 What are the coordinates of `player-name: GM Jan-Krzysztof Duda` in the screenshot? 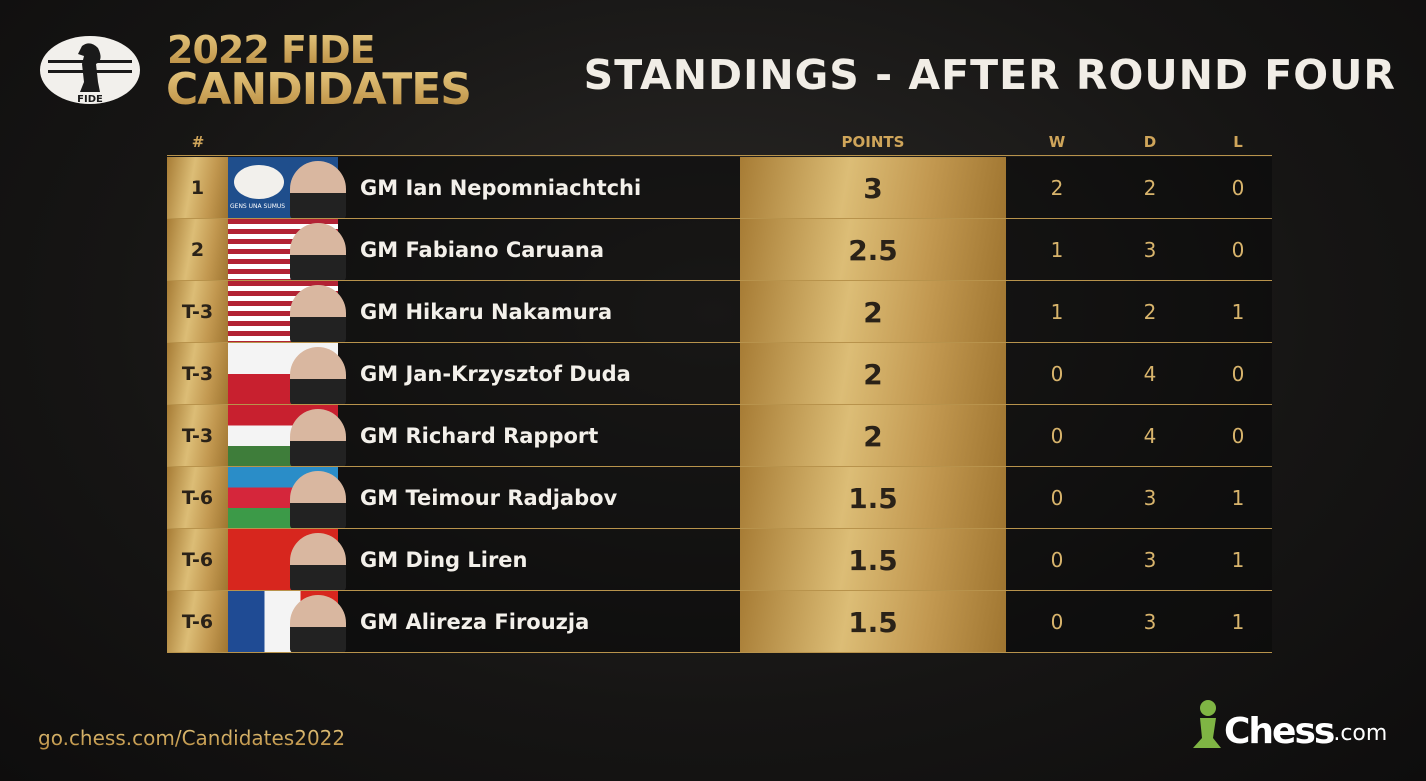 It's located at (495, 374).